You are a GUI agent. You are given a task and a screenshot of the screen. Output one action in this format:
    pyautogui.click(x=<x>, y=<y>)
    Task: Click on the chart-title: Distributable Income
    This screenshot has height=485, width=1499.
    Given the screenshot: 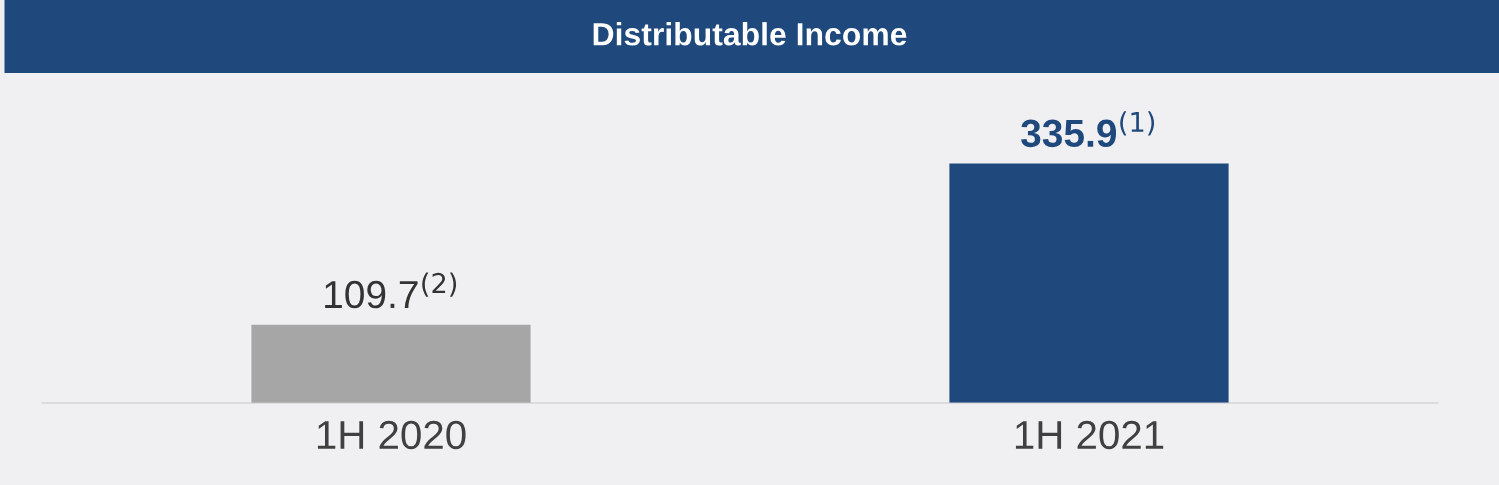 What is the action you would take?
    pyautogui.click(x=750, y=34)
    